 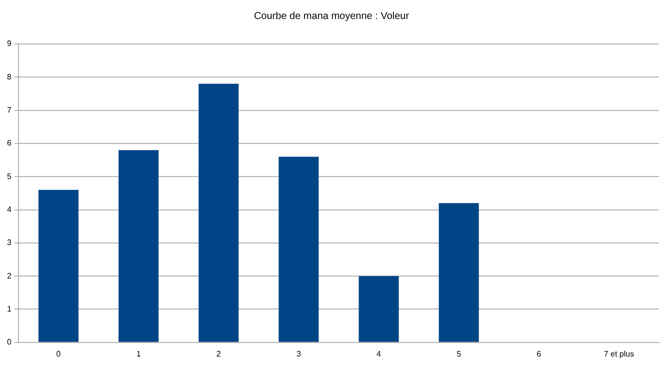 What do you see at coordinates (332, 16) in the screenshot?
I see `chart-title: Courbe de mana moyenne : Voleur` at bounding box center [332, 16].